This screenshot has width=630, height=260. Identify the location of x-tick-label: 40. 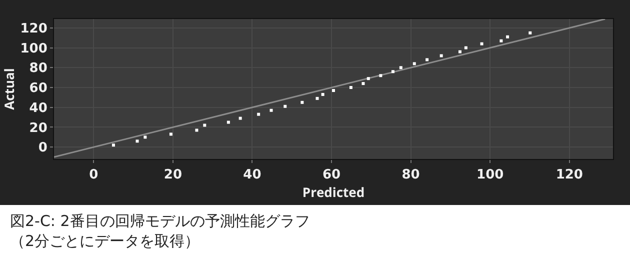
(252, 175).